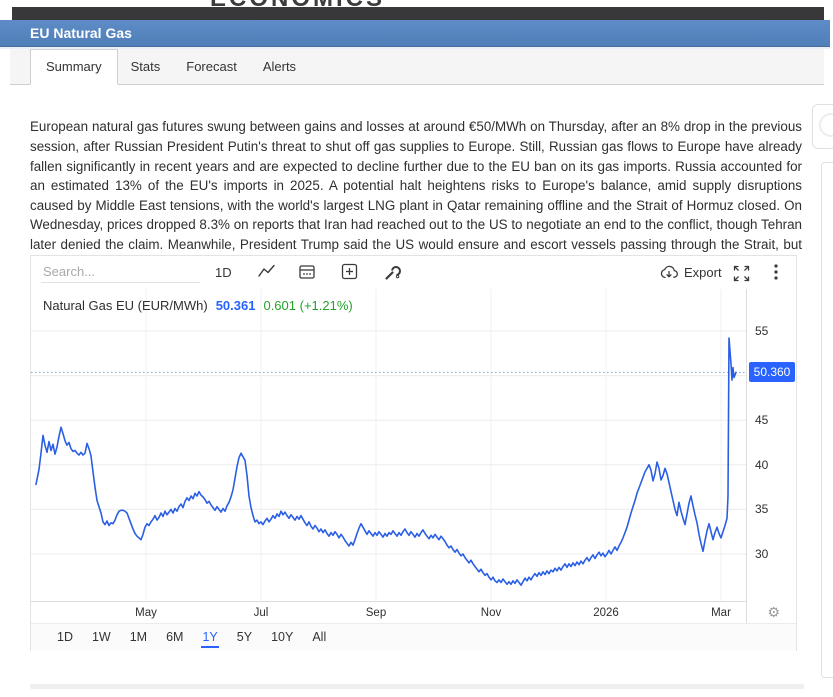 This screenshot has height=697, width=833. What do you see at coordinates (827, 420) in the screenshot?
I see `sidebar-panel-cutoff-main` at bounding box center [827, 420].